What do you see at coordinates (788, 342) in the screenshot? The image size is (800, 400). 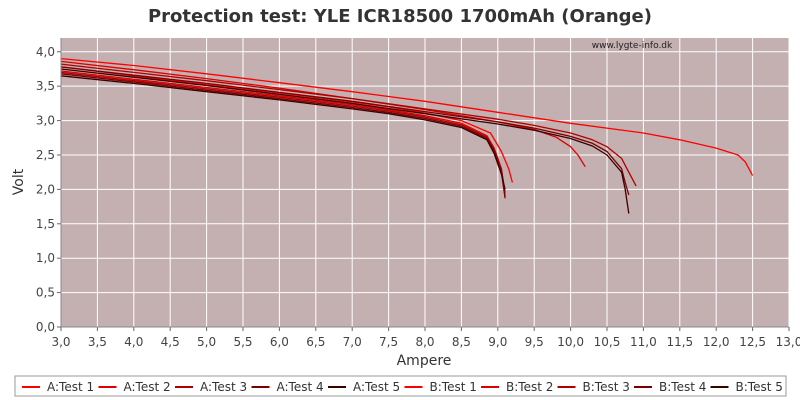 I see `x-tick-label: 13,0` at bounding box center [788, 342].